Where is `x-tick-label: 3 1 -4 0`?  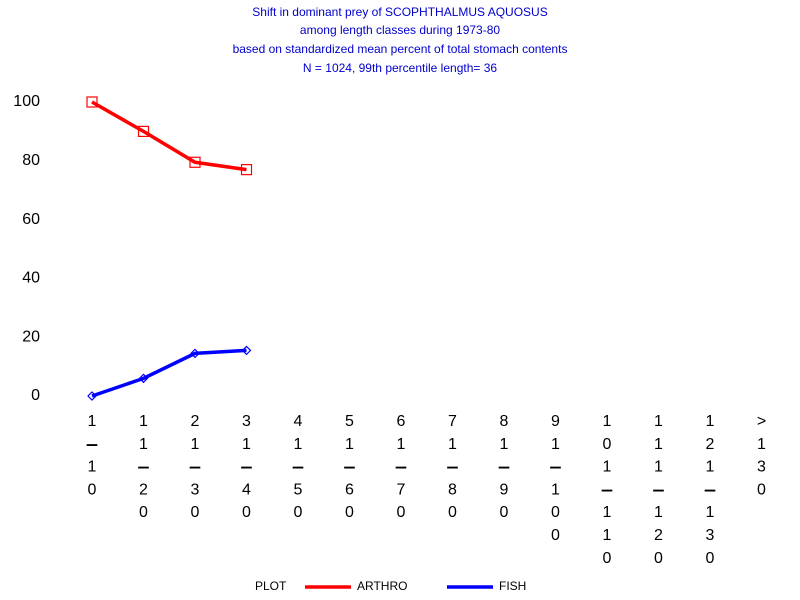 x-tick-label: 3 1 -4 0 is located at coordinates (247, 467).